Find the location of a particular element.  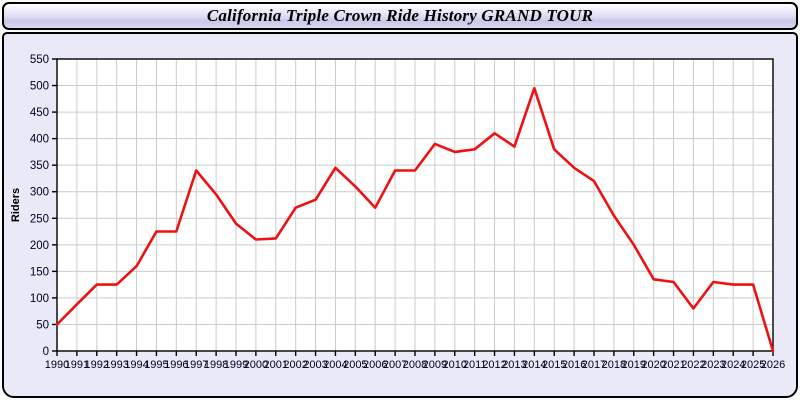

x-tick-label: 1994 is located at coordinates (136, 365).